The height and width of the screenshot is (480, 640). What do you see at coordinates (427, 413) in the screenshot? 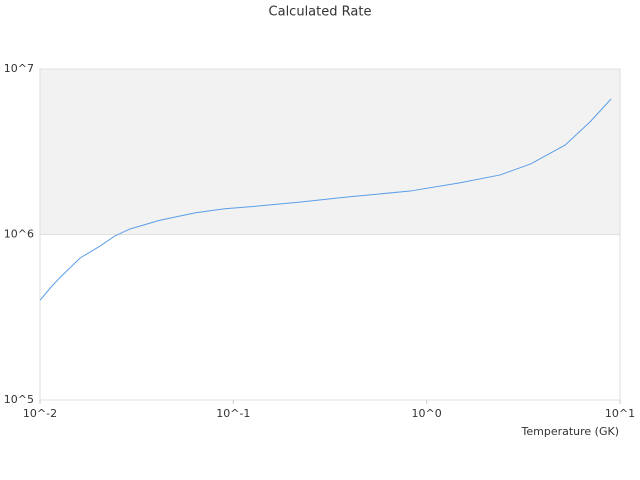
I see `x-tick-label: 10^0` at bounding box center [427, 413].